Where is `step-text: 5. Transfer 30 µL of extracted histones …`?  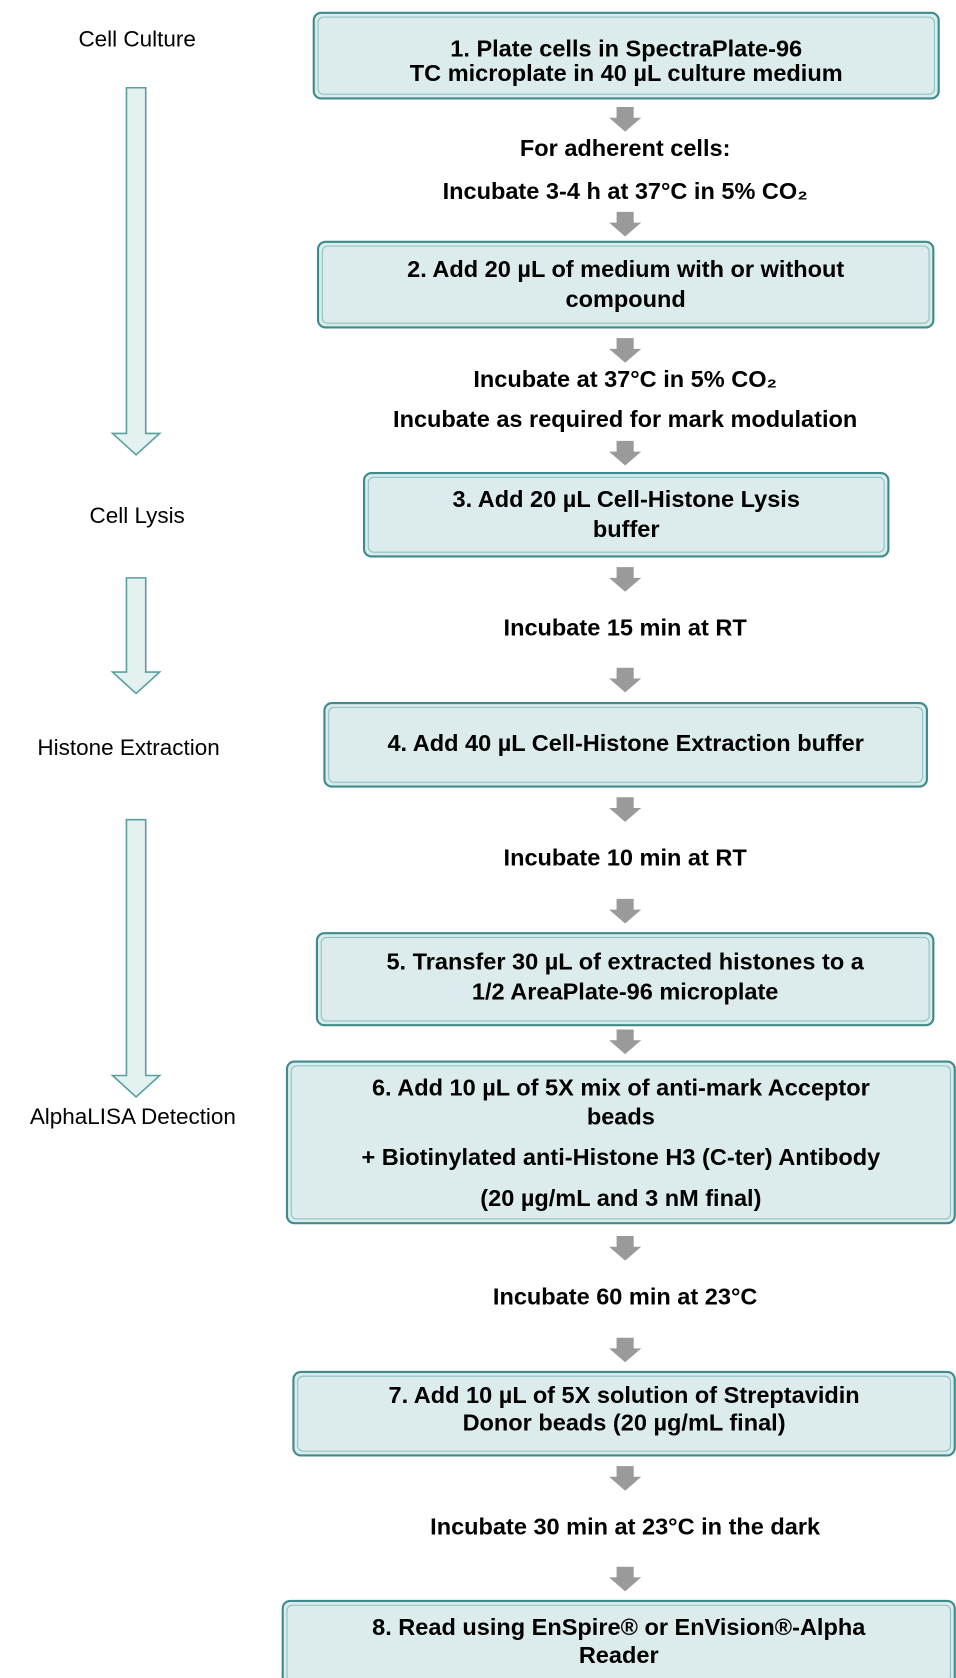
step-text: 5. Transfer 30 µL of extracted histones … is located at coordinates (625, 961).